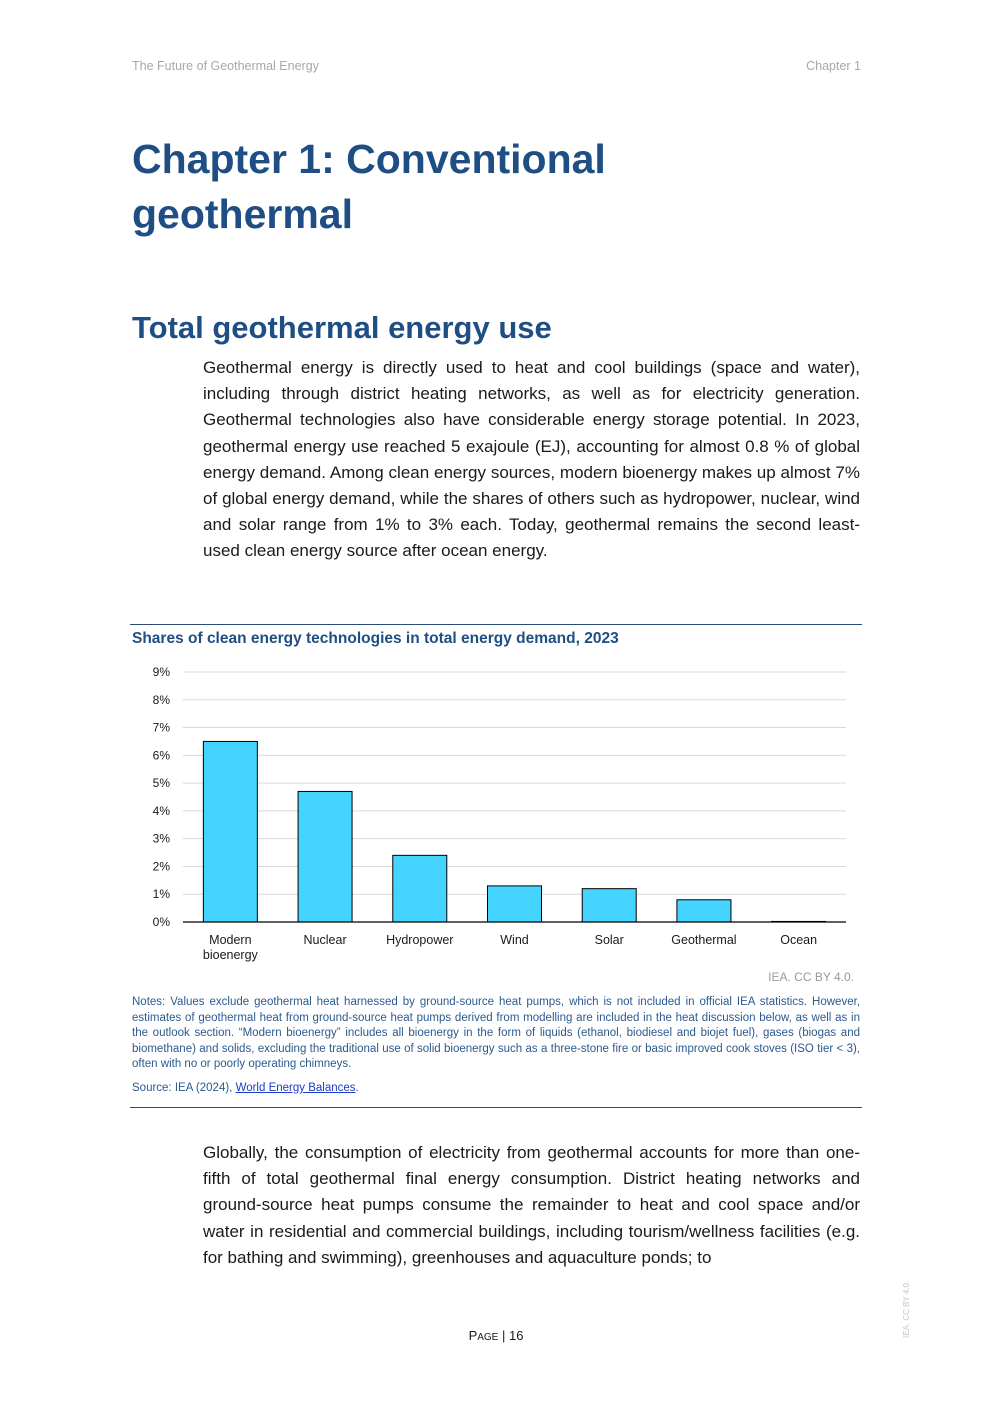  Describe the element at coordinates (496, 1107) in the screenshot. I see `chart-bottom-rule` at that location.